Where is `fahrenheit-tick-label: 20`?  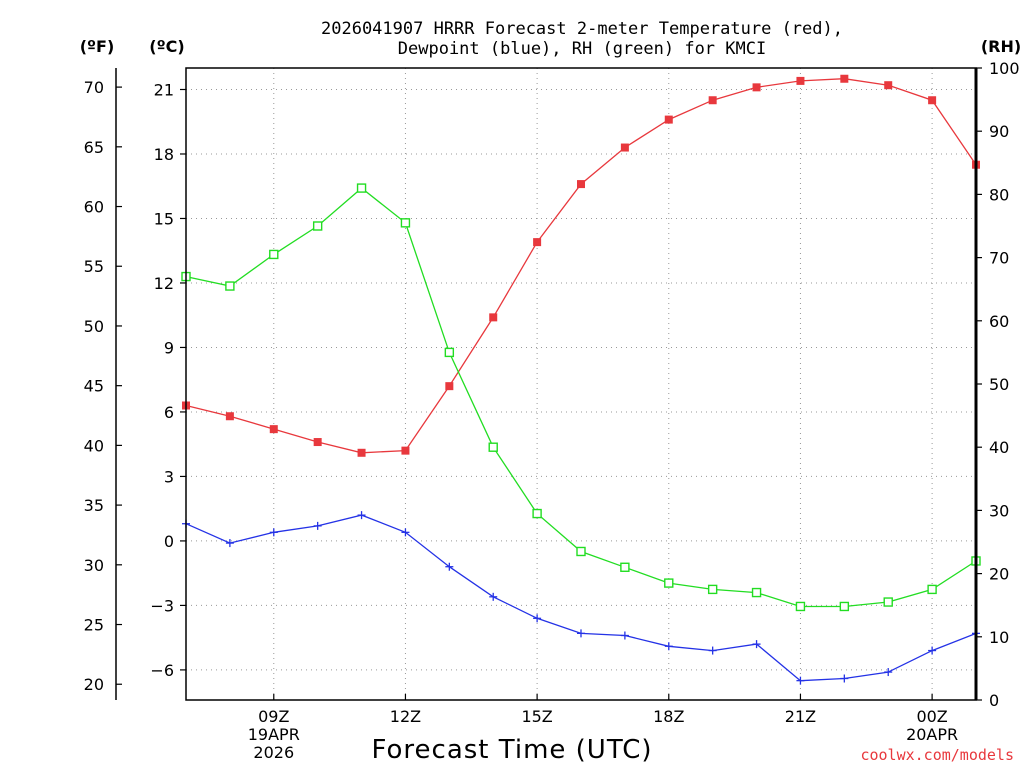
fahrenheit-tick-label: 20 is located at coordinates (94, 684).